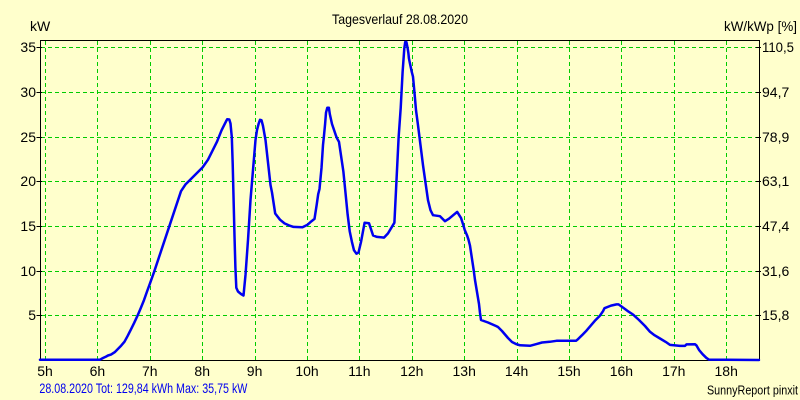  Describe the element at coordinates (775, 271) in the screenshot. I see `svg-text: 31,6` at that location.